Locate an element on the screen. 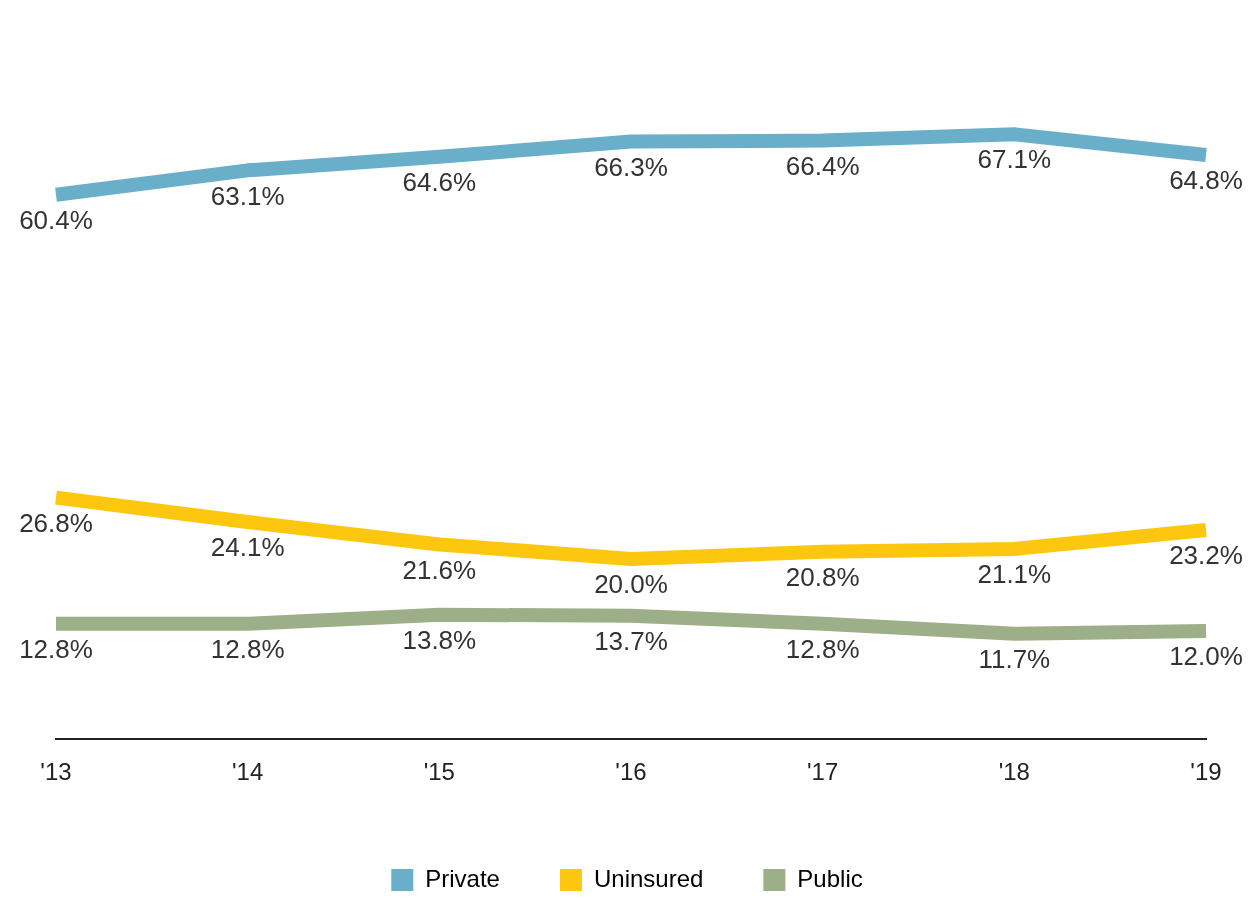  x-tick-label: '16 is located at coordinates (631, 772).